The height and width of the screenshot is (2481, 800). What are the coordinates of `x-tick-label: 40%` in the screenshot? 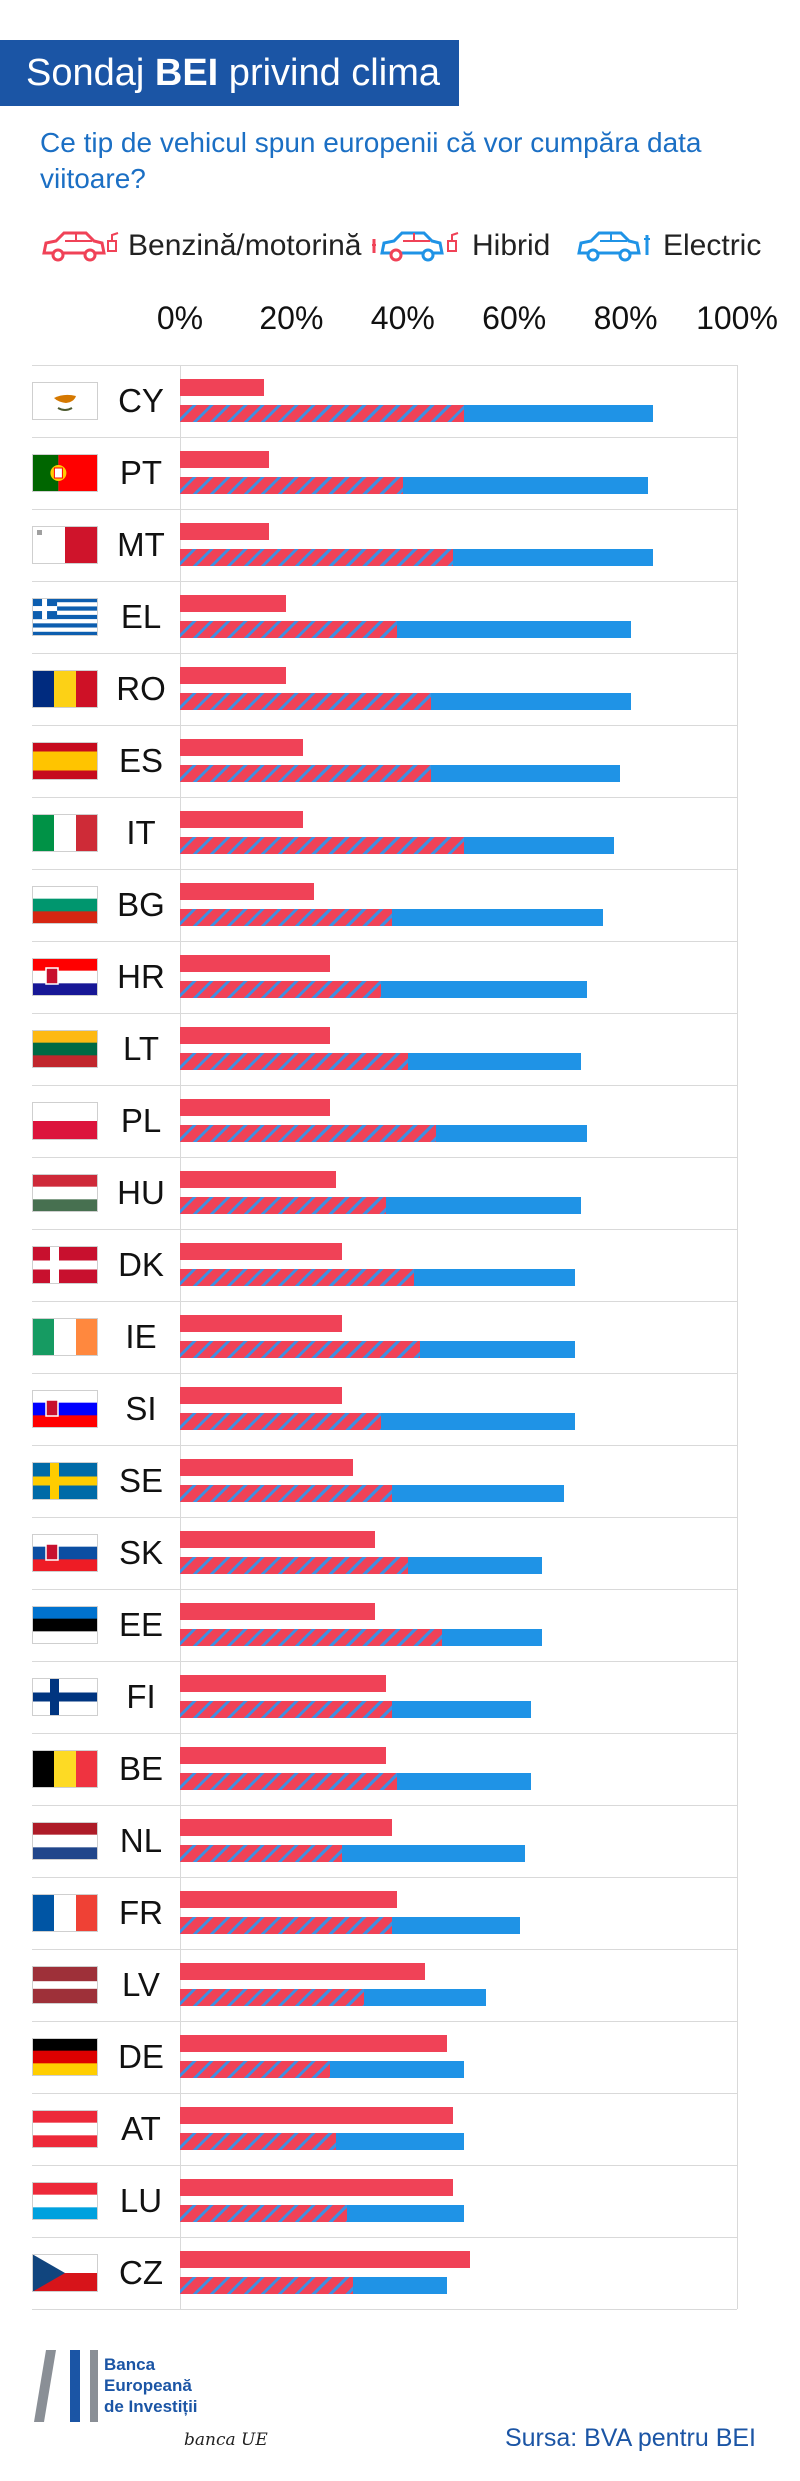 It's located at (402, 318).